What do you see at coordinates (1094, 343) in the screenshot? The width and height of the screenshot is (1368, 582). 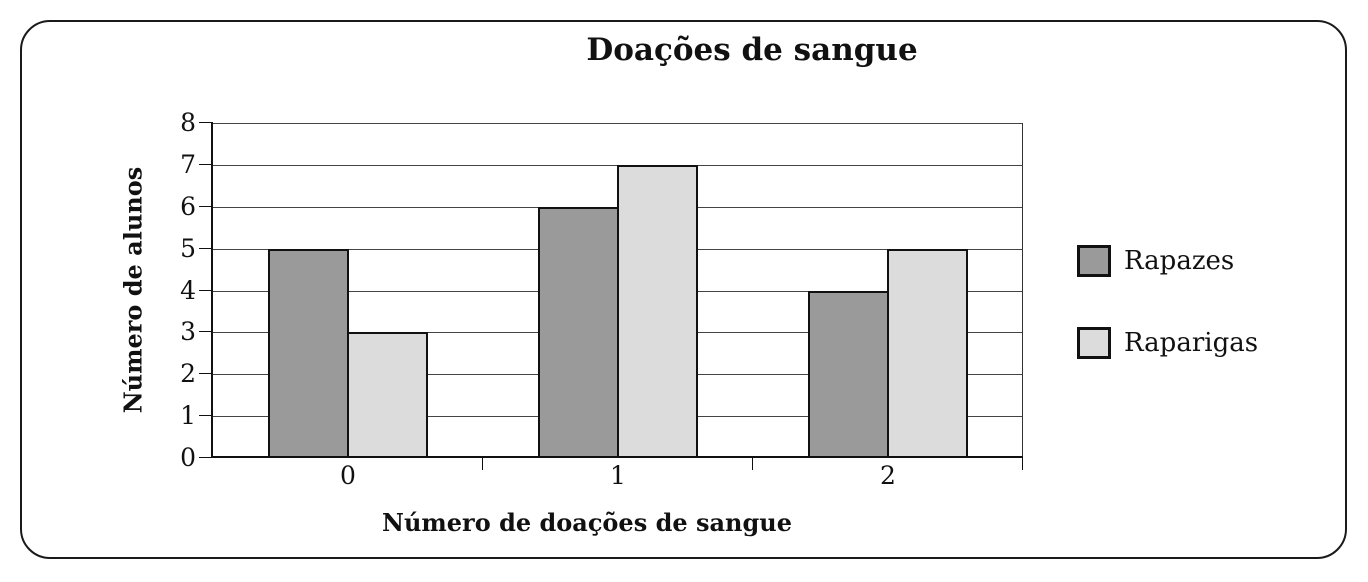 I see `legend-swatch-raparigas` at bounding box center [1094, 343].